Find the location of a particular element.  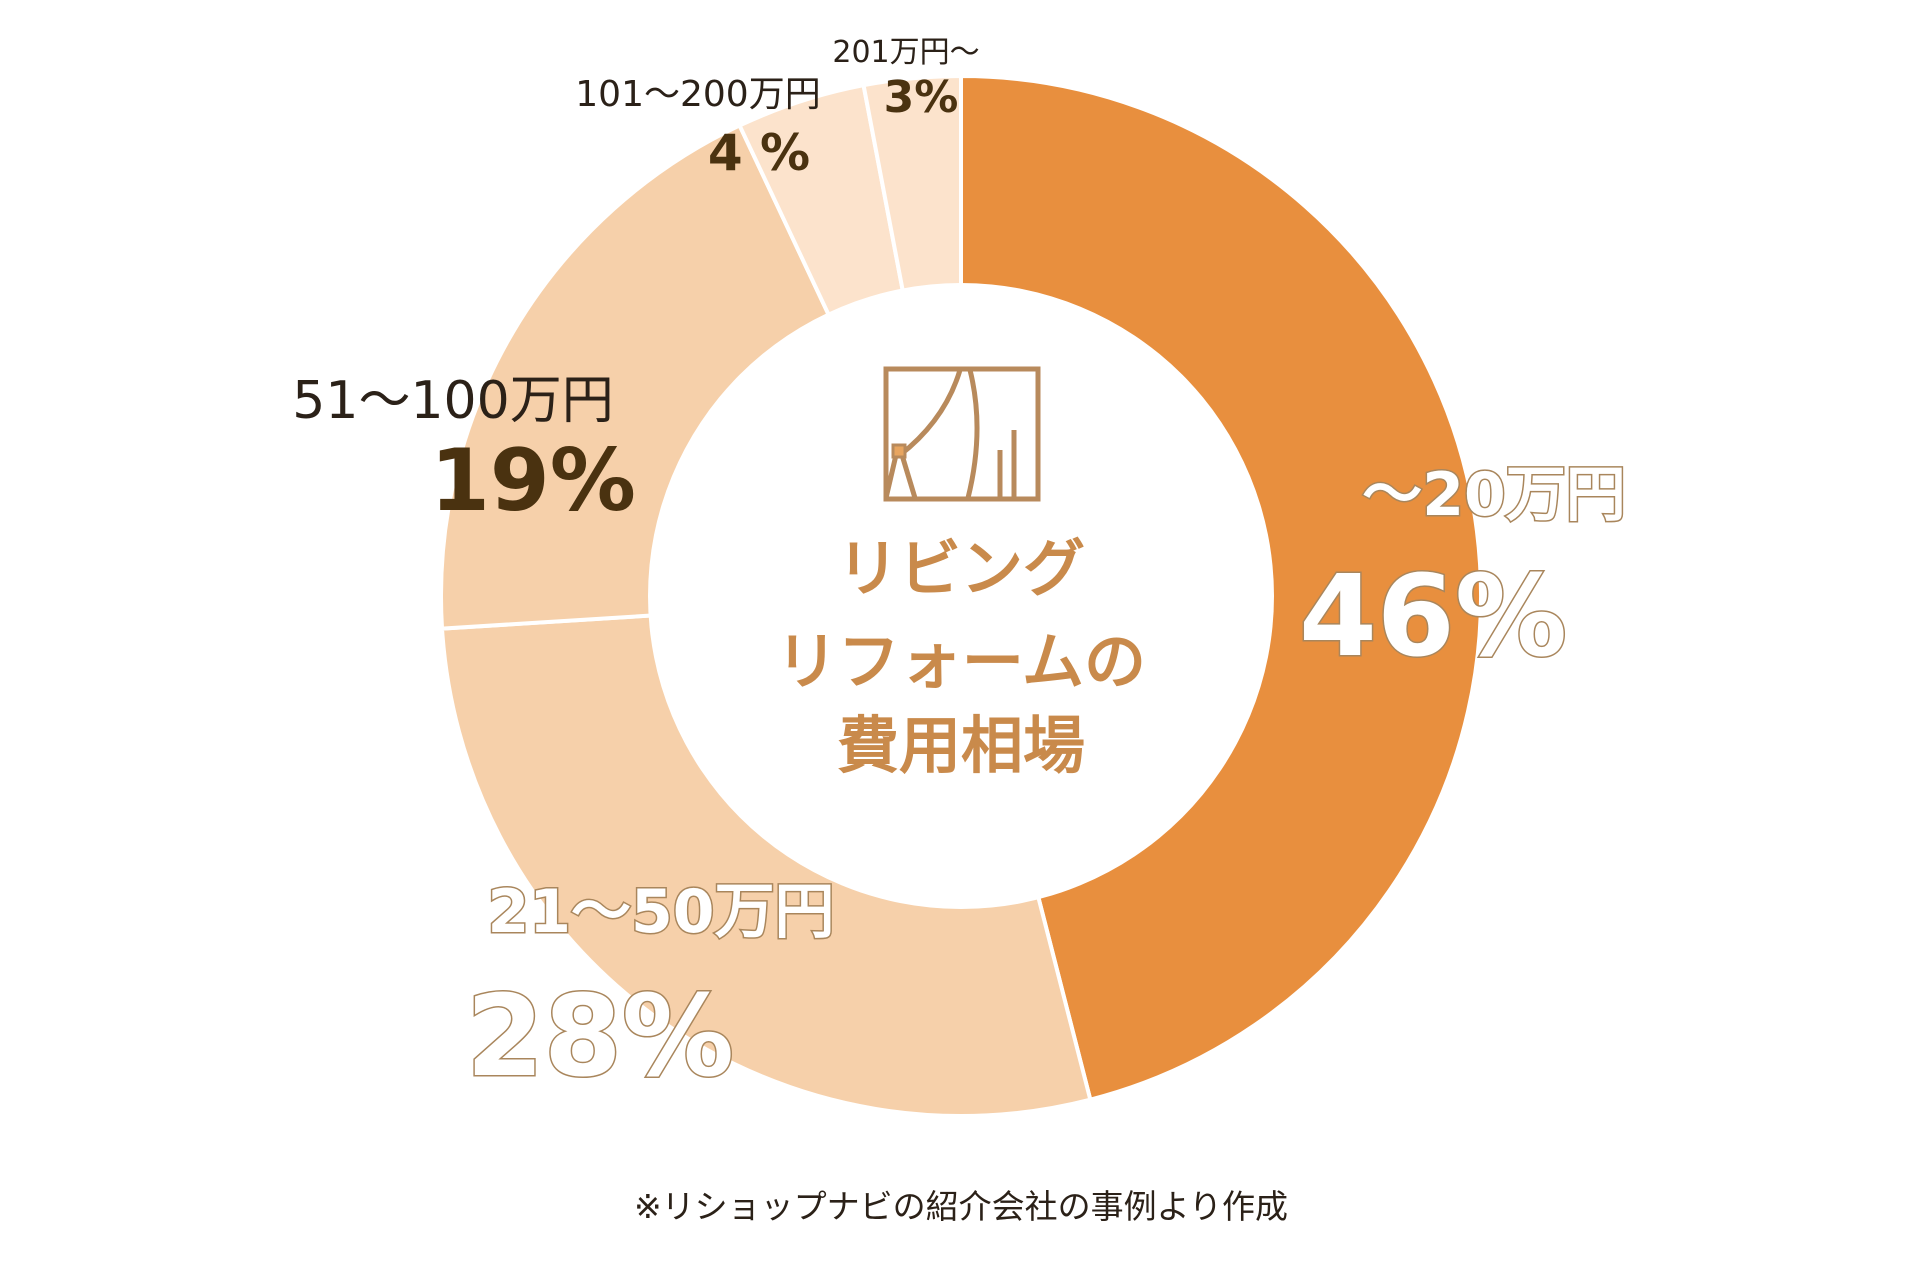

slice-value-4: 3% is located at coordinates (921, 97).